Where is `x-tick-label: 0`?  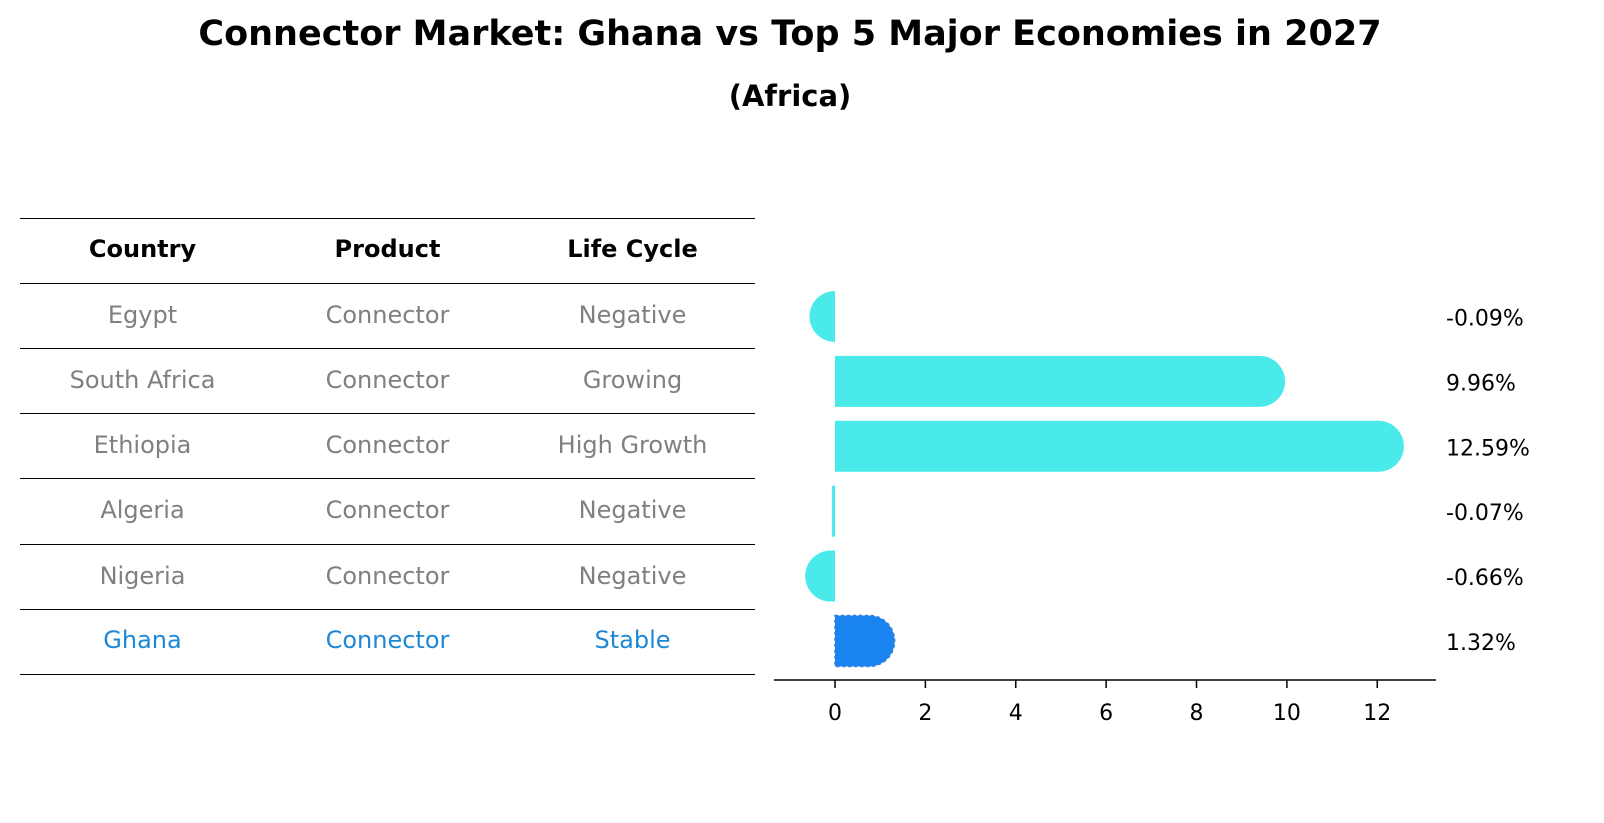 x-tick-label: 0 is located at coordinates (835, 713).